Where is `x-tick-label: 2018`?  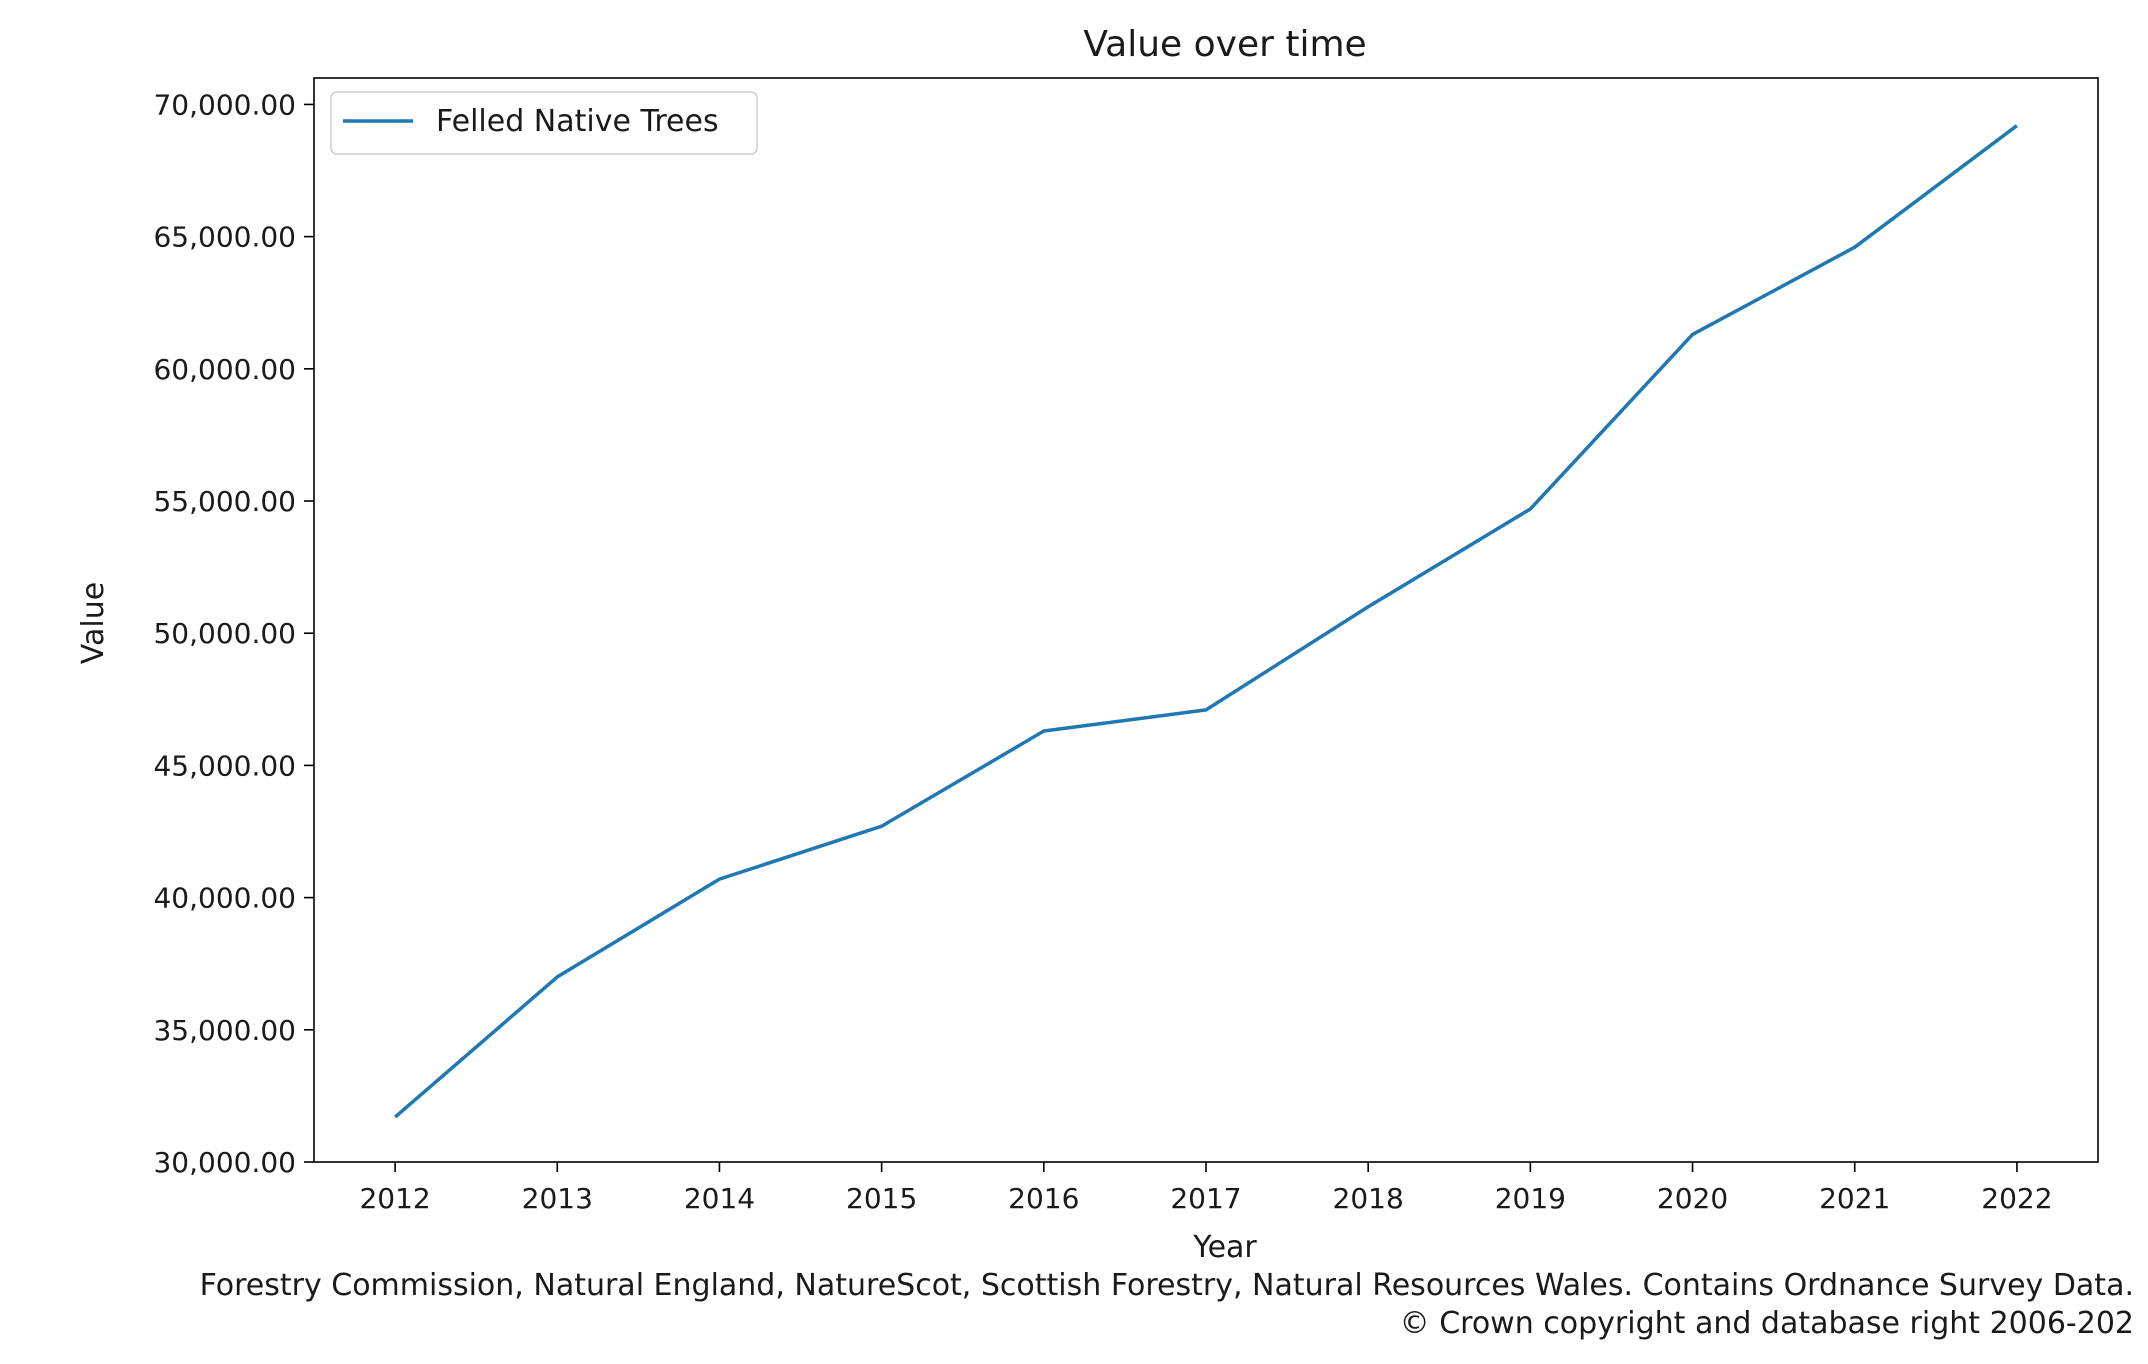 x-tick-label: 2018 is located at coordinates (1368, 1198).